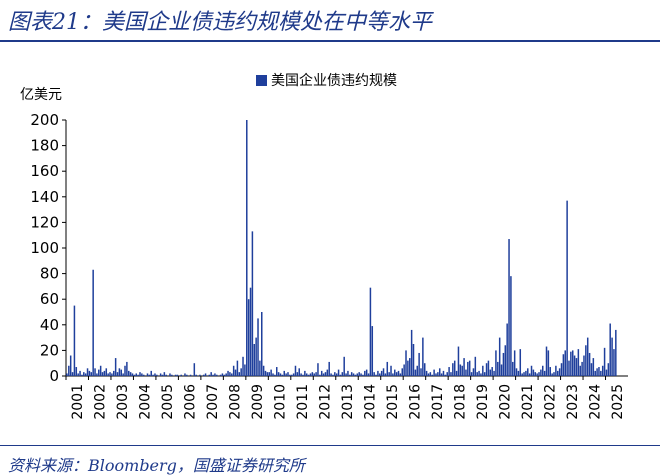 Image resolution: width=660 pixels, height=476 pixels. What do you see at coordinates (326, 80) in the screenshot?
I see `legend: 美国企业债违约规模` at bounding box center [326, 80].